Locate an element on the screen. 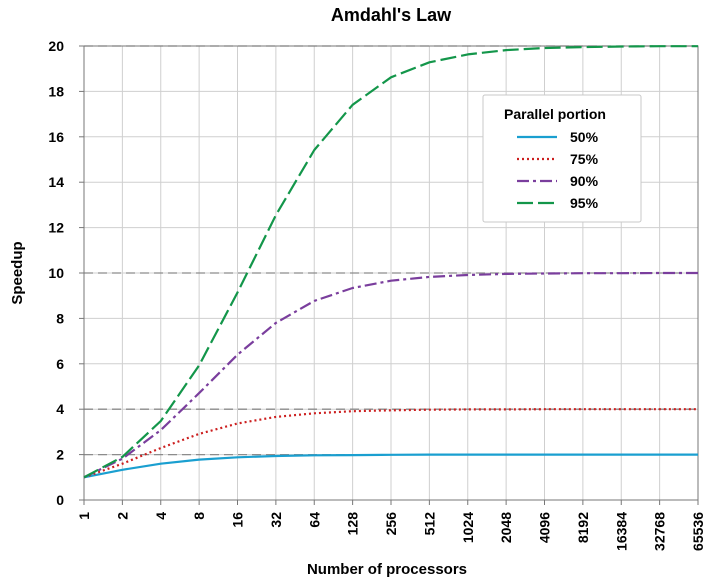 The width and height of the screenshot is (720, 588). x-tick-label: 8 is located at coordinates (199, 516).